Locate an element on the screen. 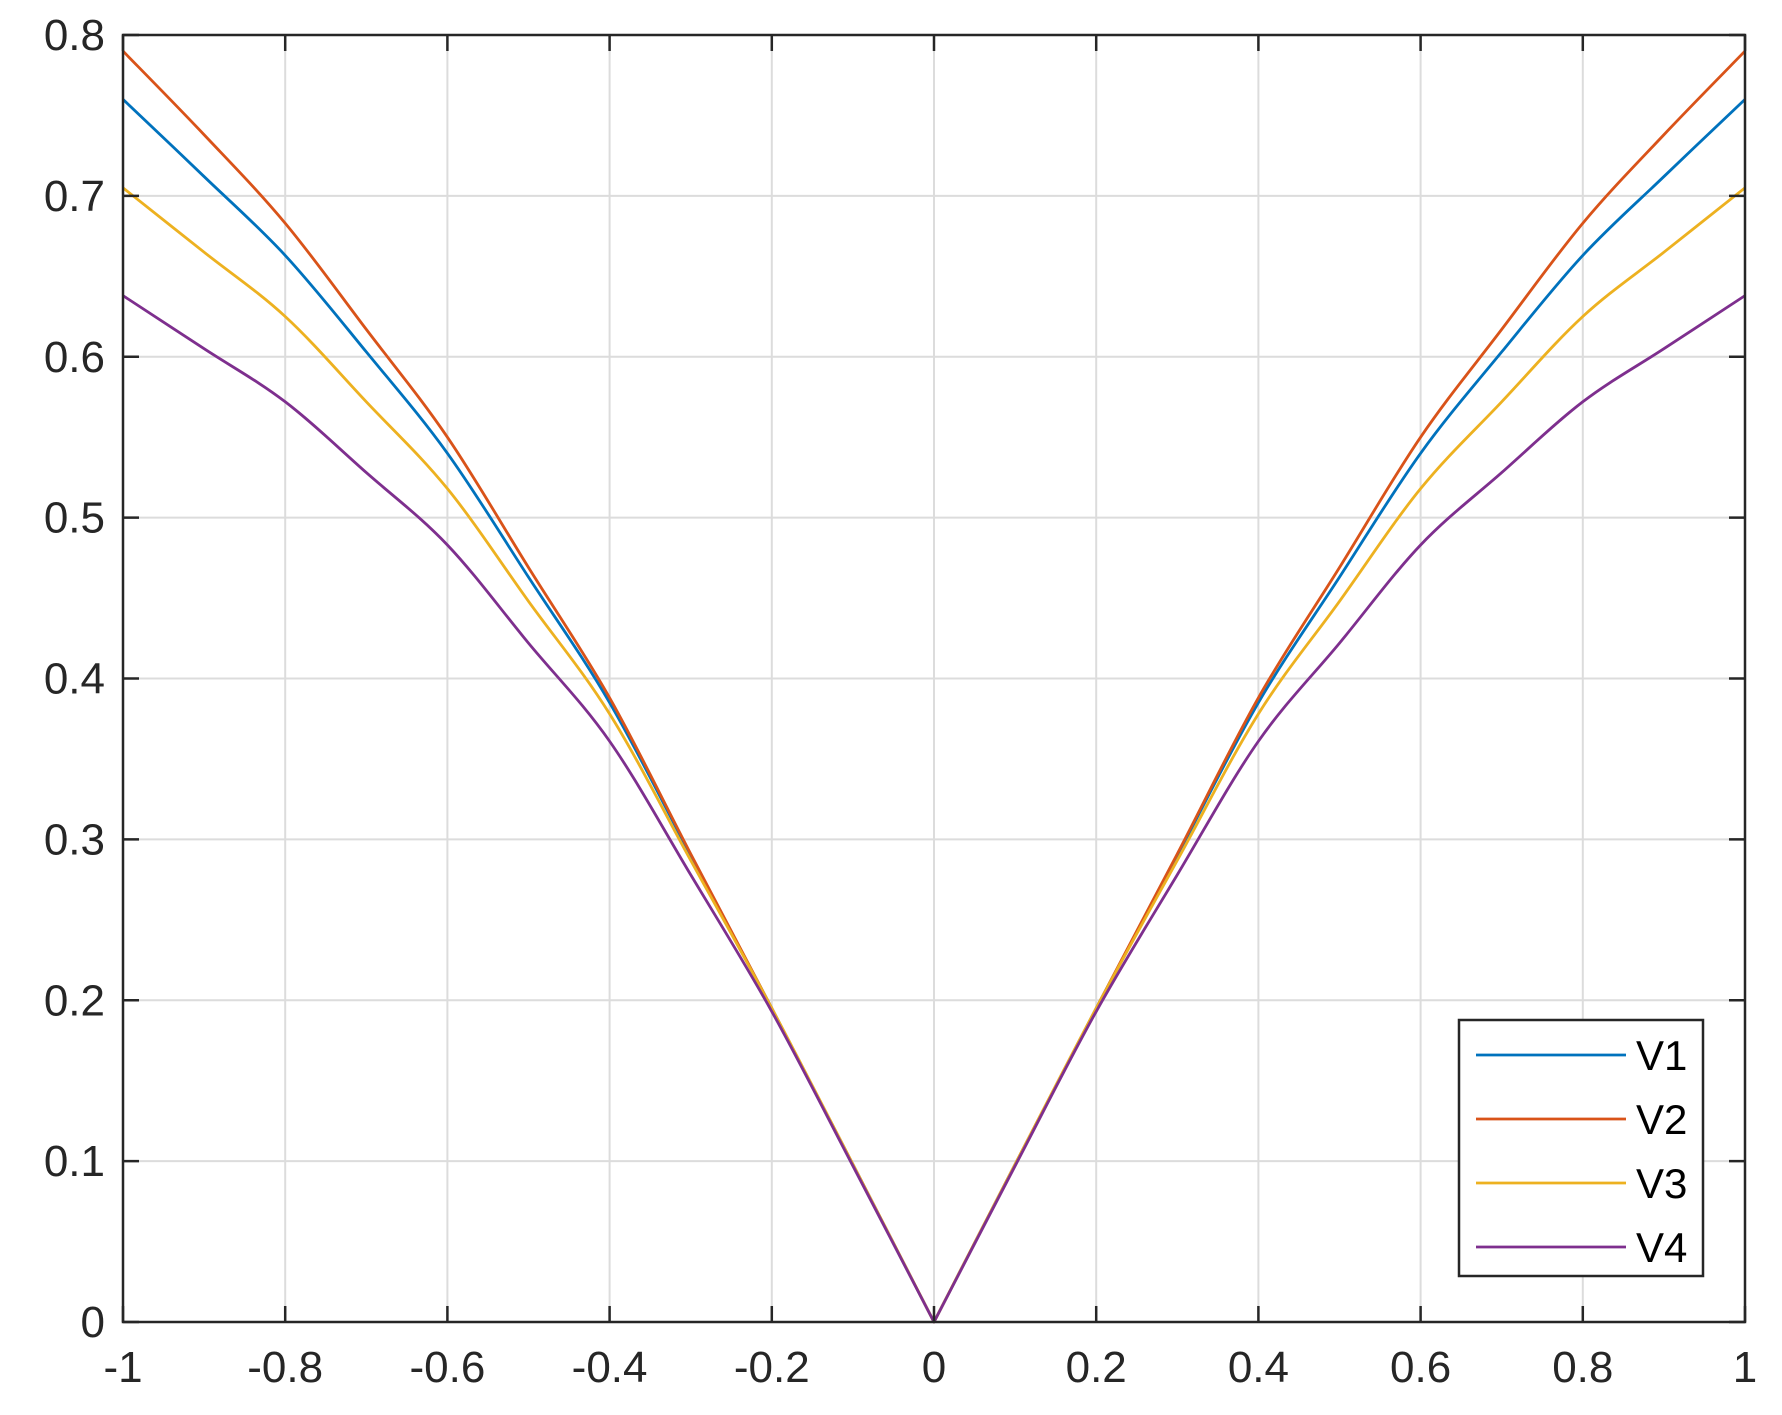  x-tick-label: 0.4 is located at coordinates (1258, 1367).